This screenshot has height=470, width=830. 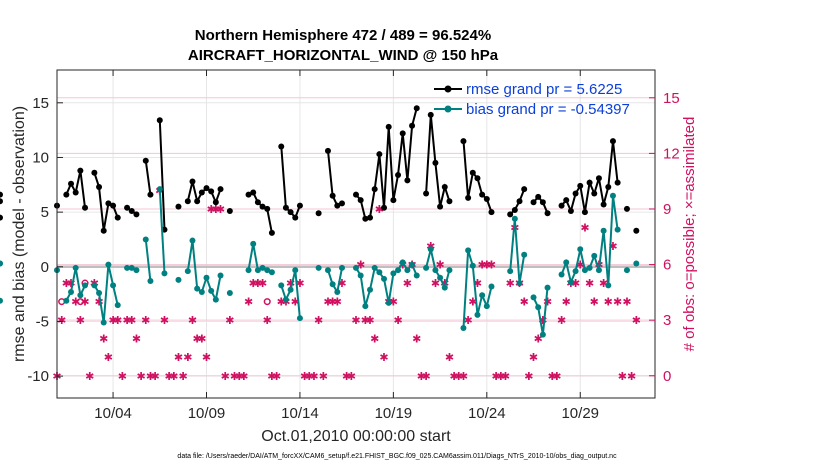 I want to click on y-tick-label: 0, so click(x=45, y=267).